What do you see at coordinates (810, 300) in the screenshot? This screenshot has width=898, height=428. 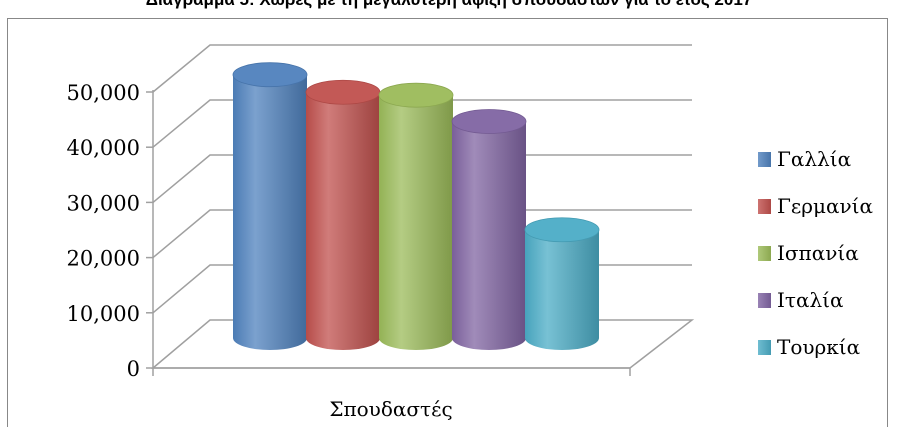 I see `legend-label: Ιταλία` at bounding box center [810, 300].